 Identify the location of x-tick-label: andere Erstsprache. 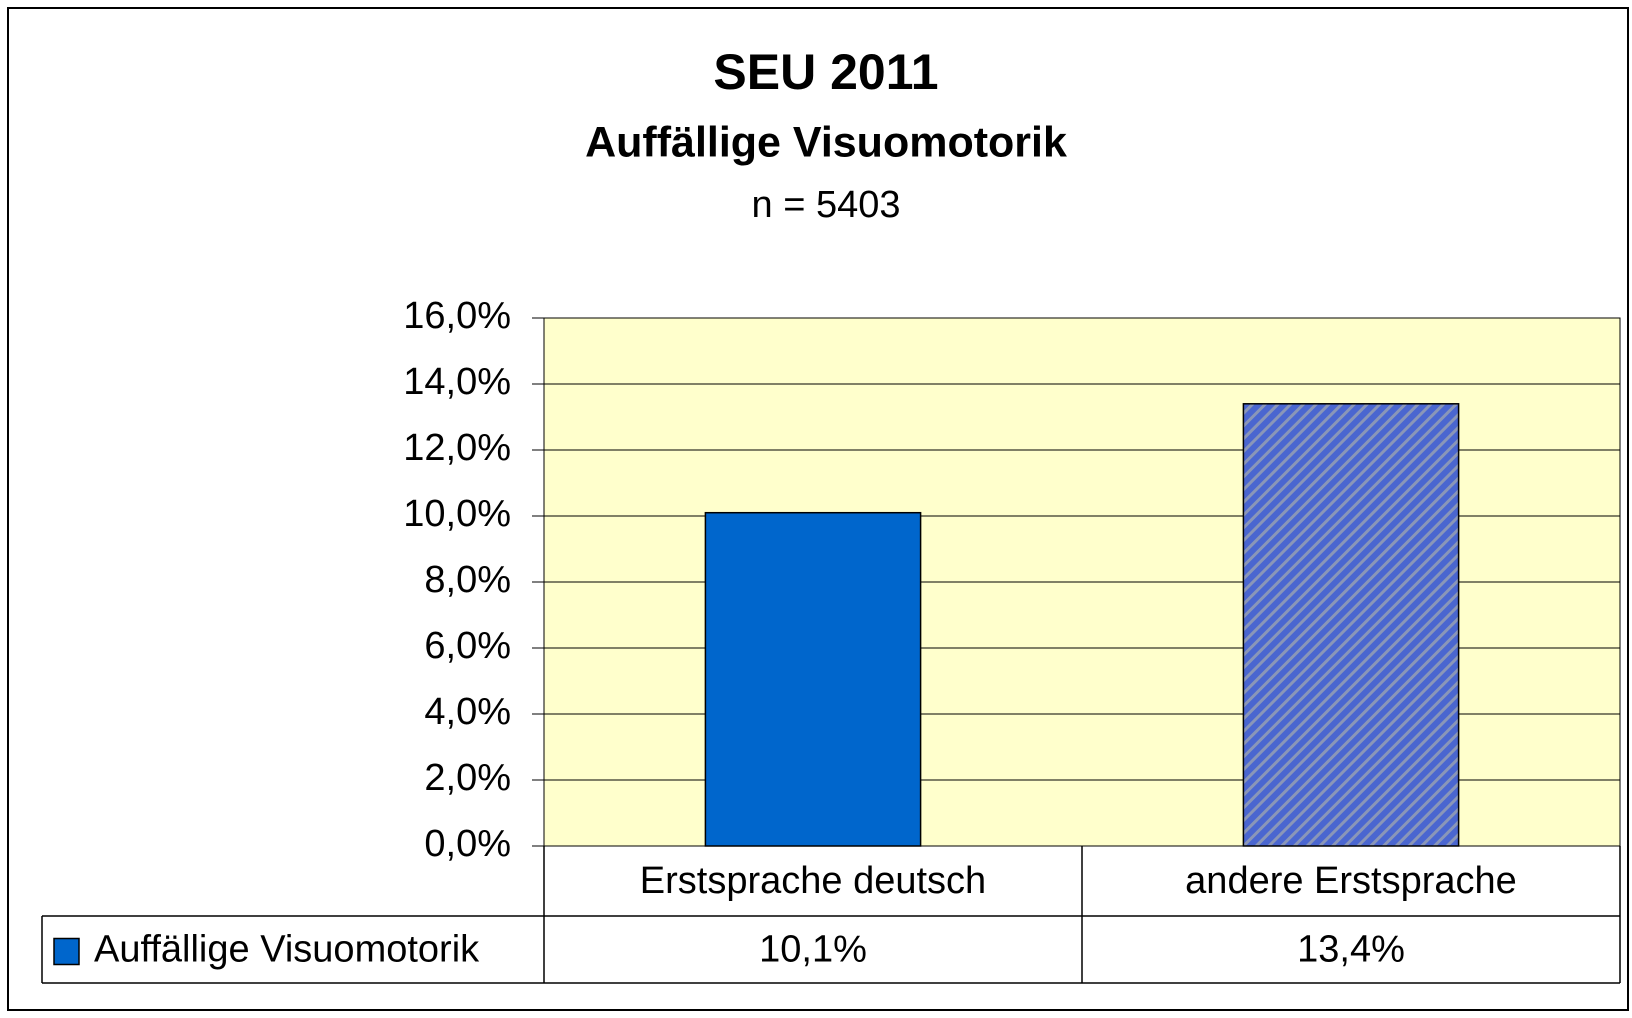
(1351, 881).